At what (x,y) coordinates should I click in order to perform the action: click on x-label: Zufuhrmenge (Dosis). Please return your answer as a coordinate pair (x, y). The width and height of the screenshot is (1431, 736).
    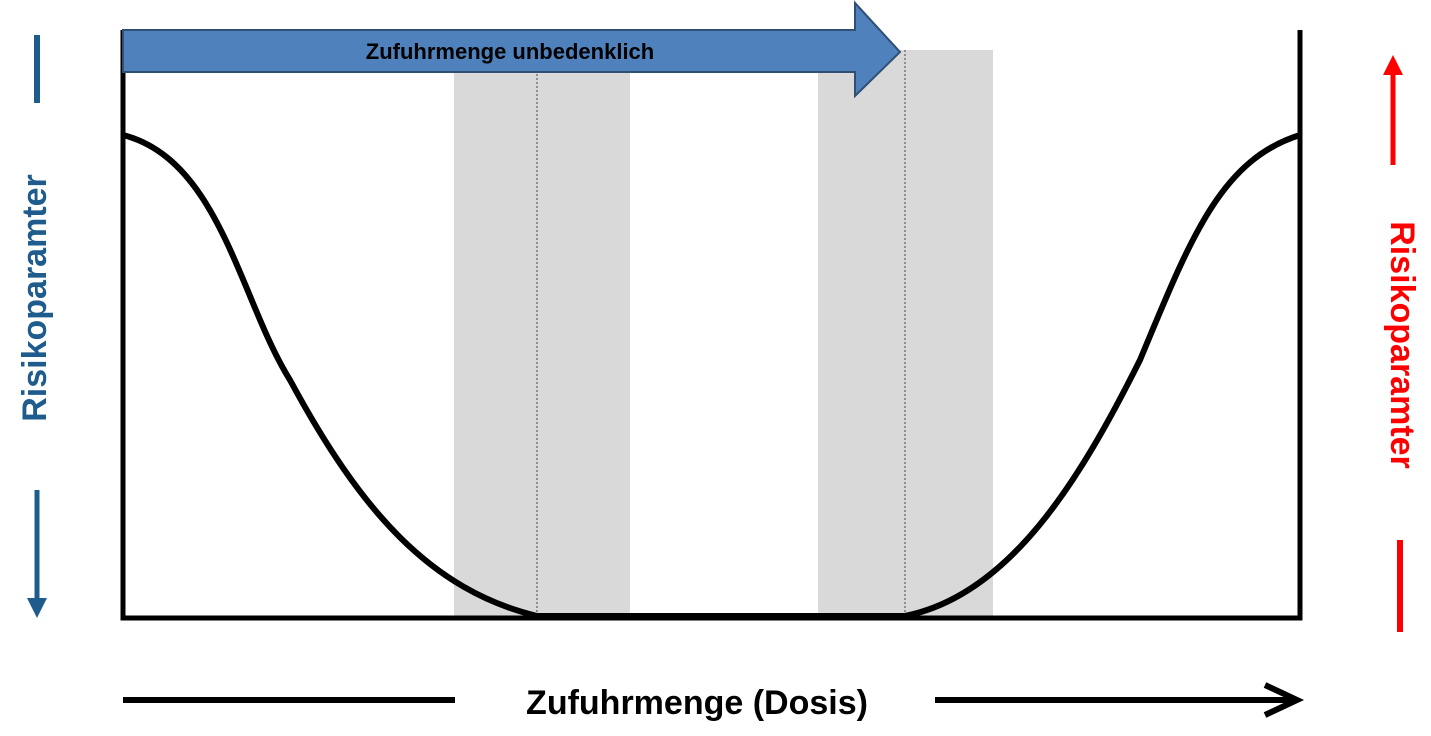
    Looking at the image, I should click on (697, 703).